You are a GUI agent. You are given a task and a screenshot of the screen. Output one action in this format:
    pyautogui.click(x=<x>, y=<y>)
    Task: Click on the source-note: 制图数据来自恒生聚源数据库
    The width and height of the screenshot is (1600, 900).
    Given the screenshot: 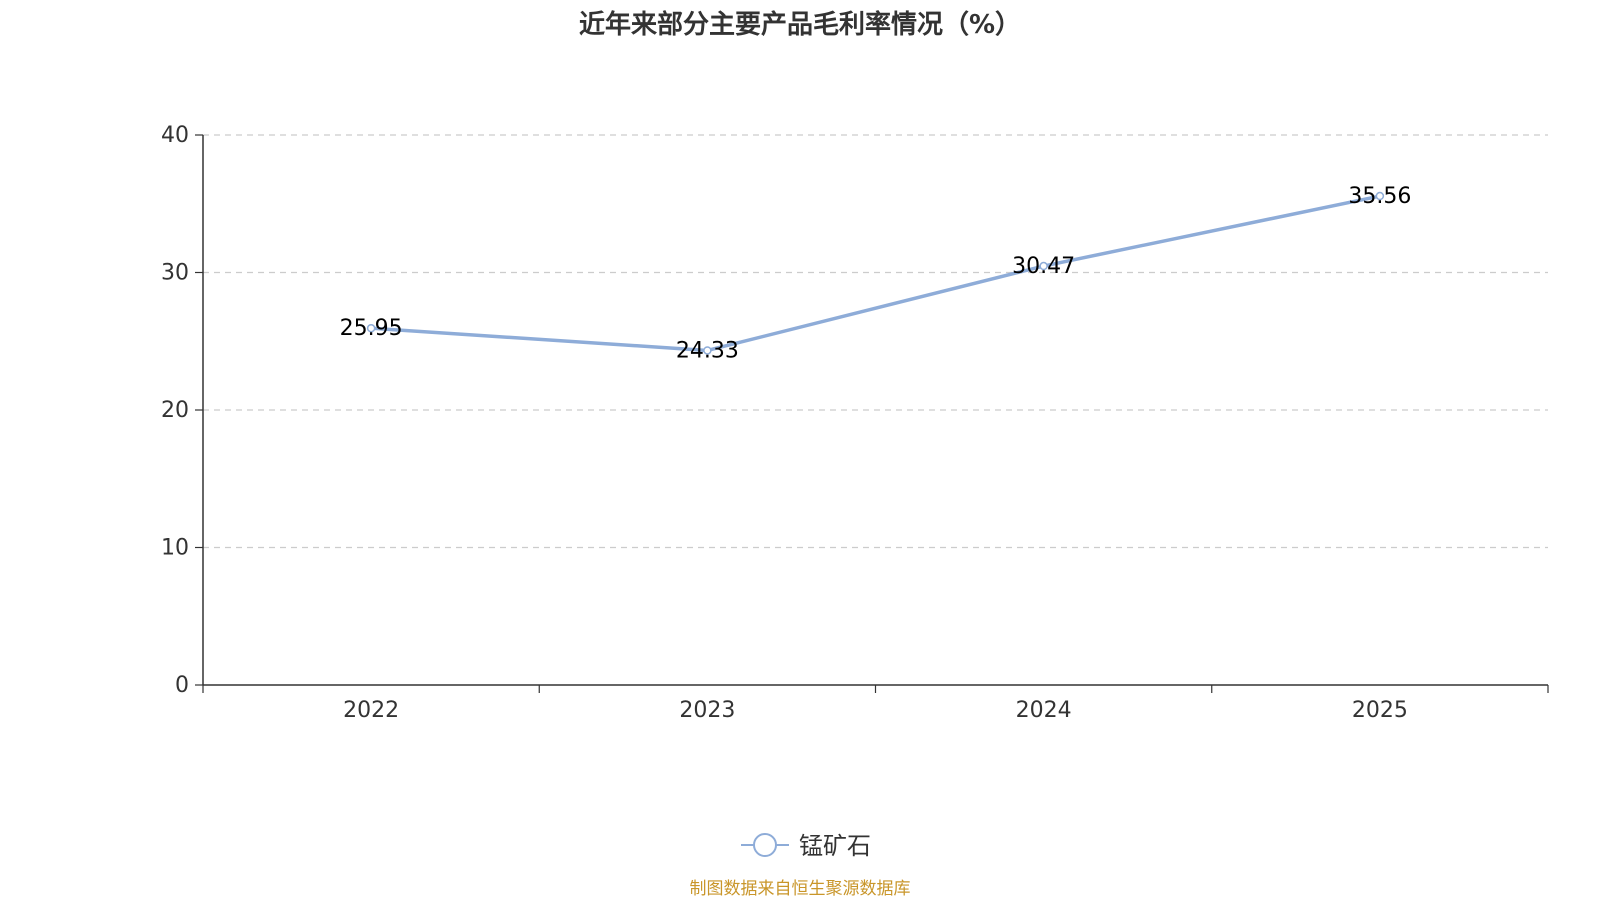 What is the action you would take?
    pyautogui.click(x=800, y=889)
    